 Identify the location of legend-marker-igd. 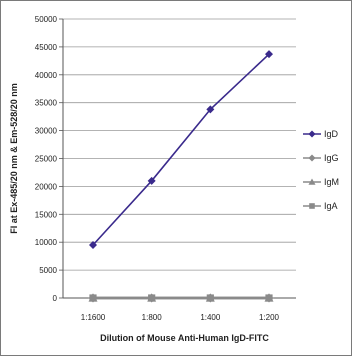
(312, 134).